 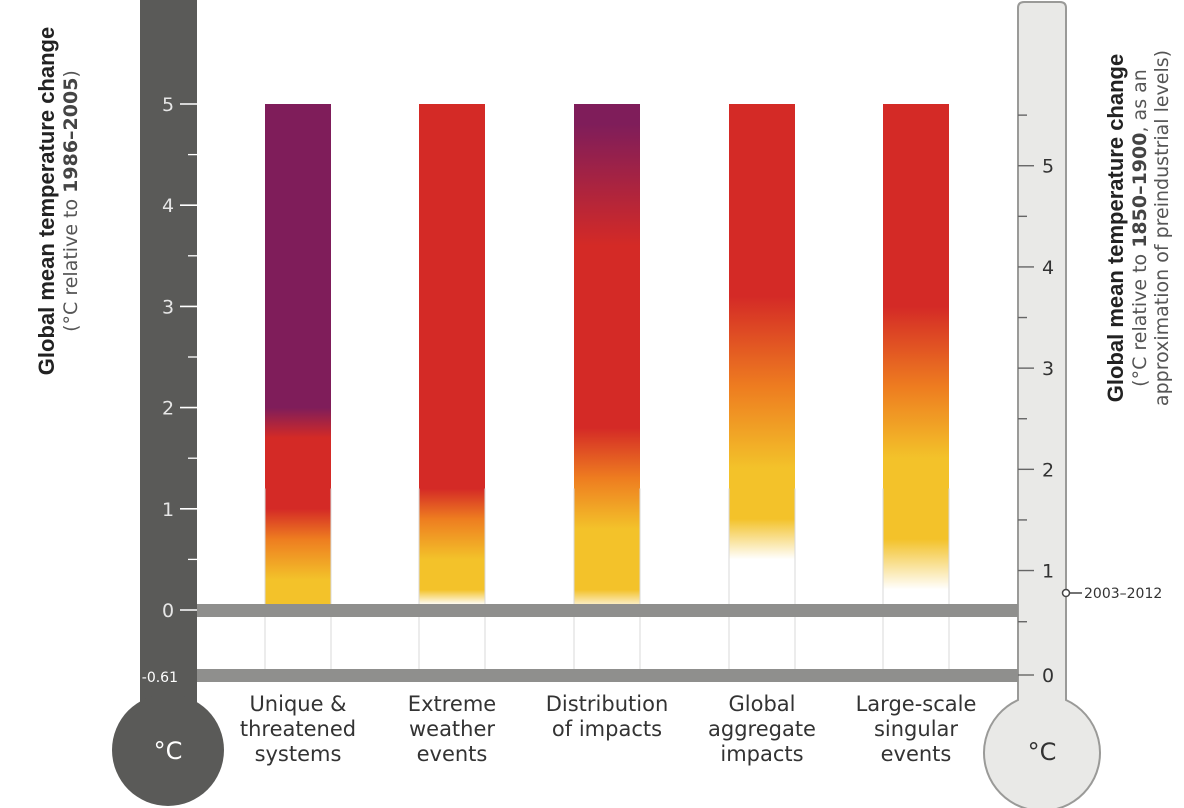 I want to click on category-label-line: Distribution, so click(x=607, y=704).